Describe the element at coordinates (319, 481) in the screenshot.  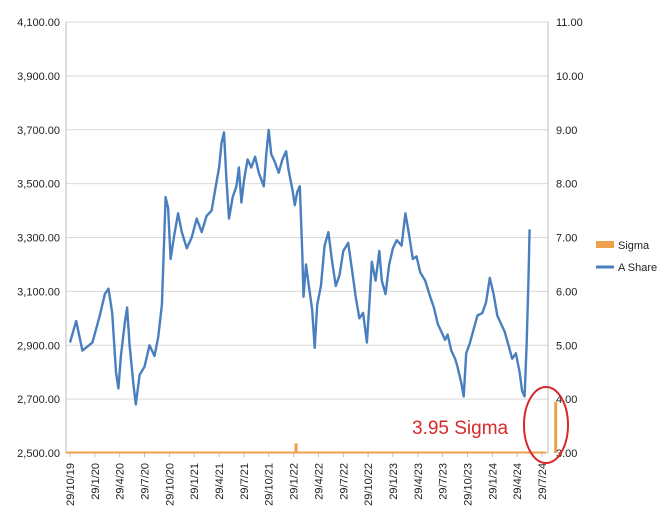
I see `x-tick-label: 29/4/22` at that location.